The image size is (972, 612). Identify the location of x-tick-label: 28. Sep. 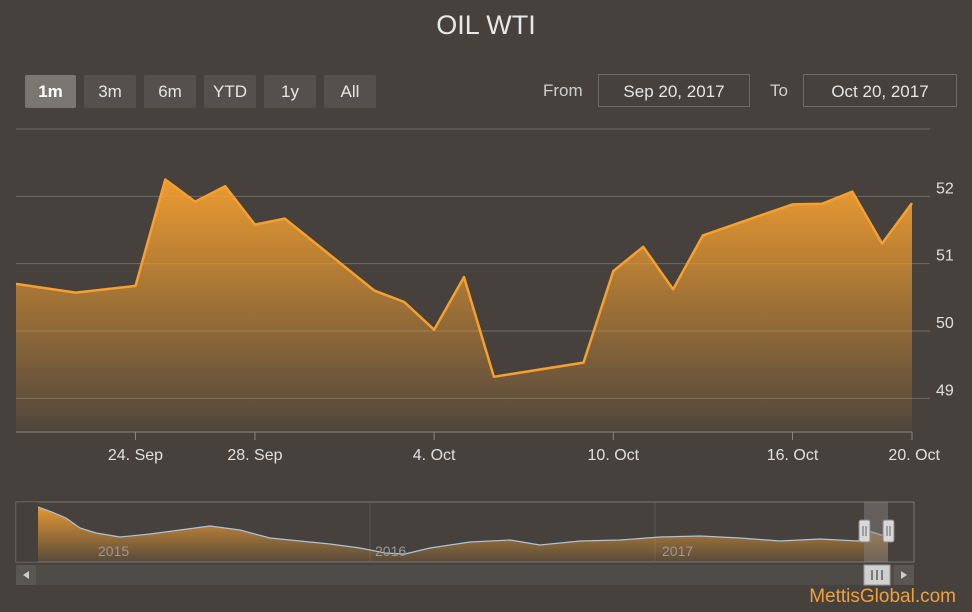
(254, 455).